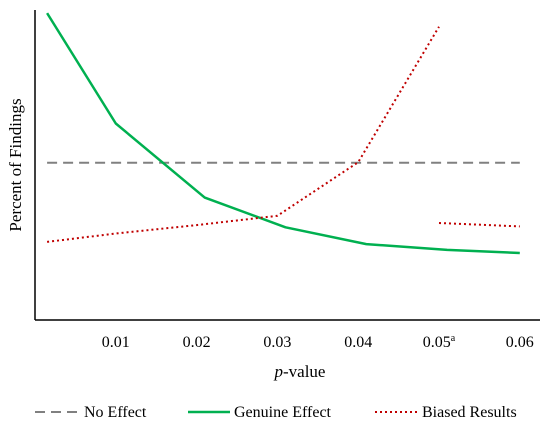 Image resolution: width=550 pixels, height=435 pixels. Describe the element at coordinates (15, 164) in the screenshot. I see `y-axis-title: Percent of Findings` at that location.